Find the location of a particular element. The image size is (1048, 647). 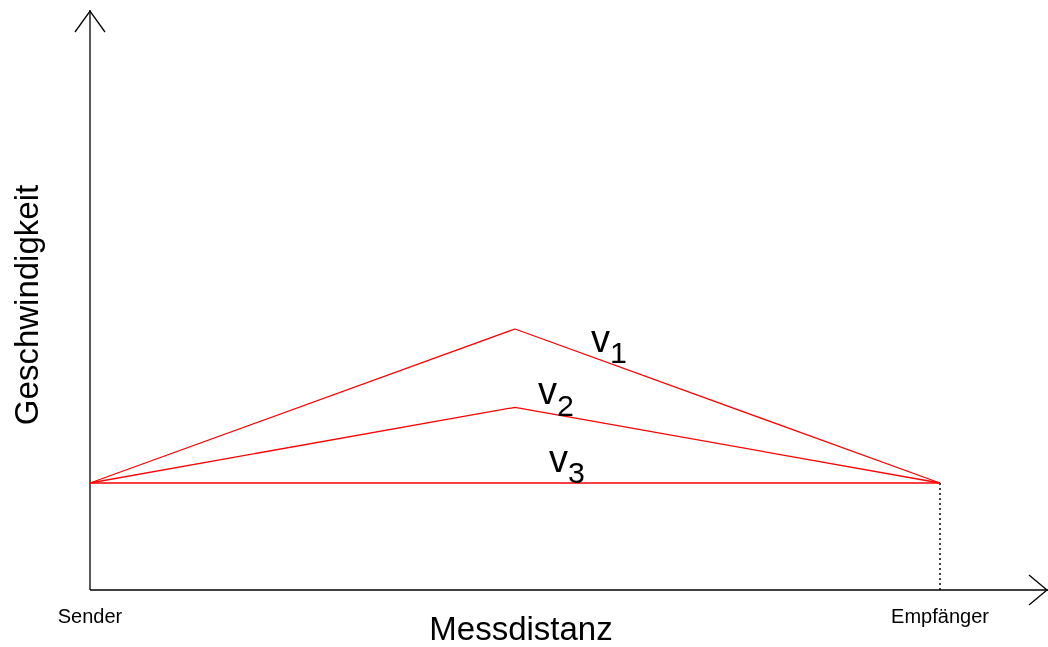

x-axis-title: Messdistanz is located at coordinates (521, 628).